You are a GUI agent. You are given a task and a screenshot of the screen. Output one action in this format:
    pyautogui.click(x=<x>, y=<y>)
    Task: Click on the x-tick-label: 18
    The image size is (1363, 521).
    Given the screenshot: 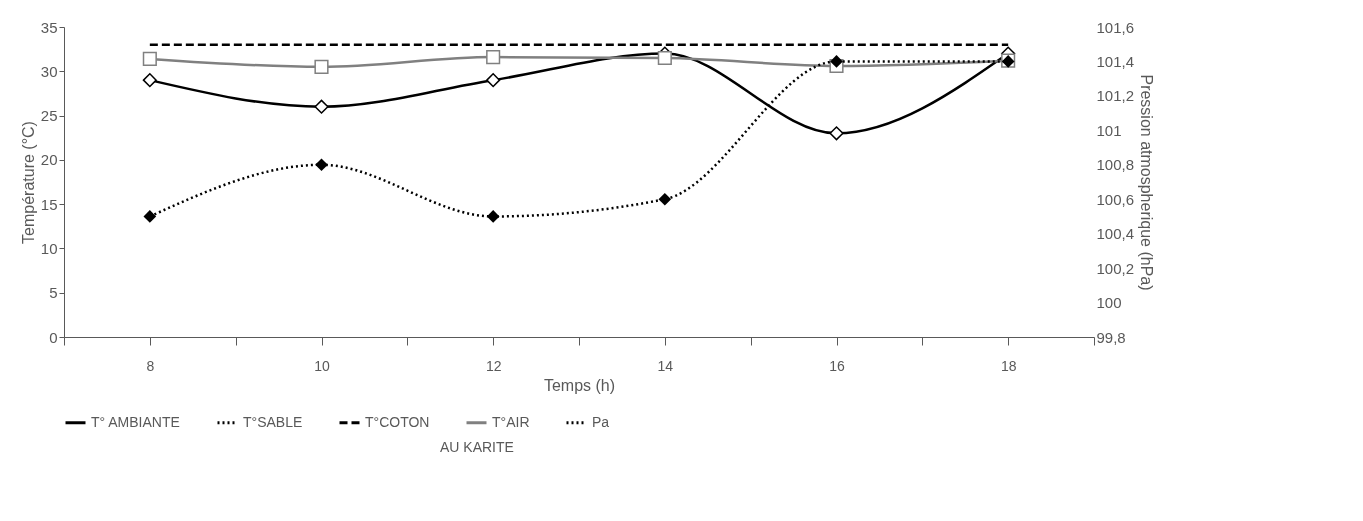 What is the action you would take?
    pyautogui.click(x=1008, y=365)
    